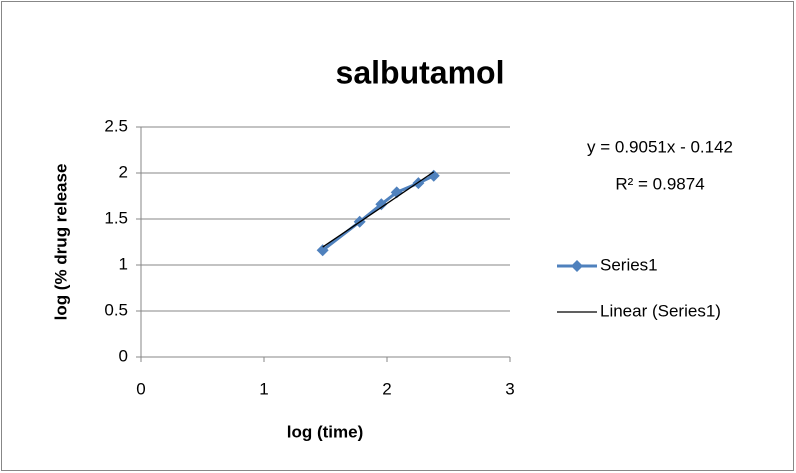  I want to click on x-tick-label: 1, so click(263, 388).